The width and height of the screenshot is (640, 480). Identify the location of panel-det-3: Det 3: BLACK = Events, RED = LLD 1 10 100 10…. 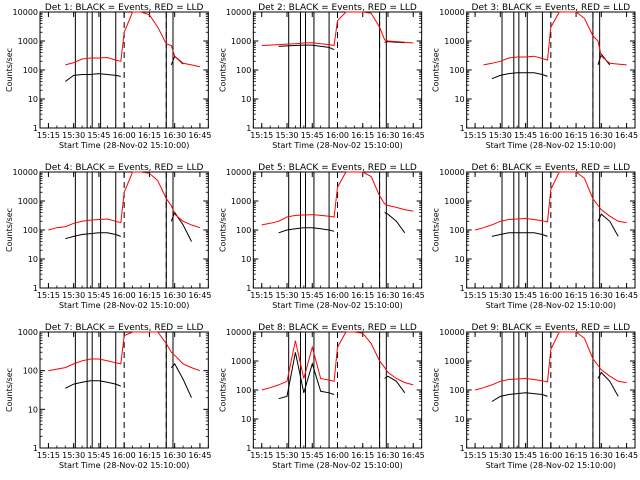
(535, 76).